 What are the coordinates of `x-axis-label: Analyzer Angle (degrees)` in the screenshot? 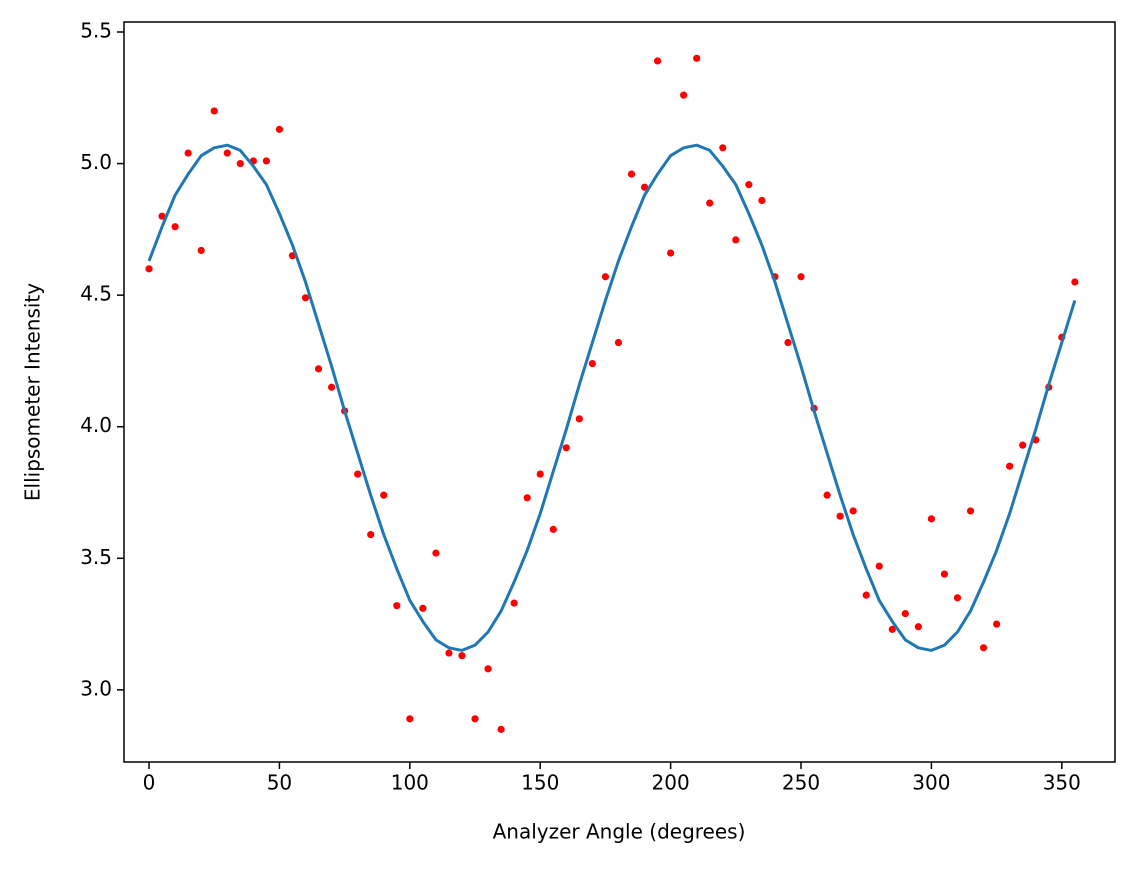 It's located at (619, 832).